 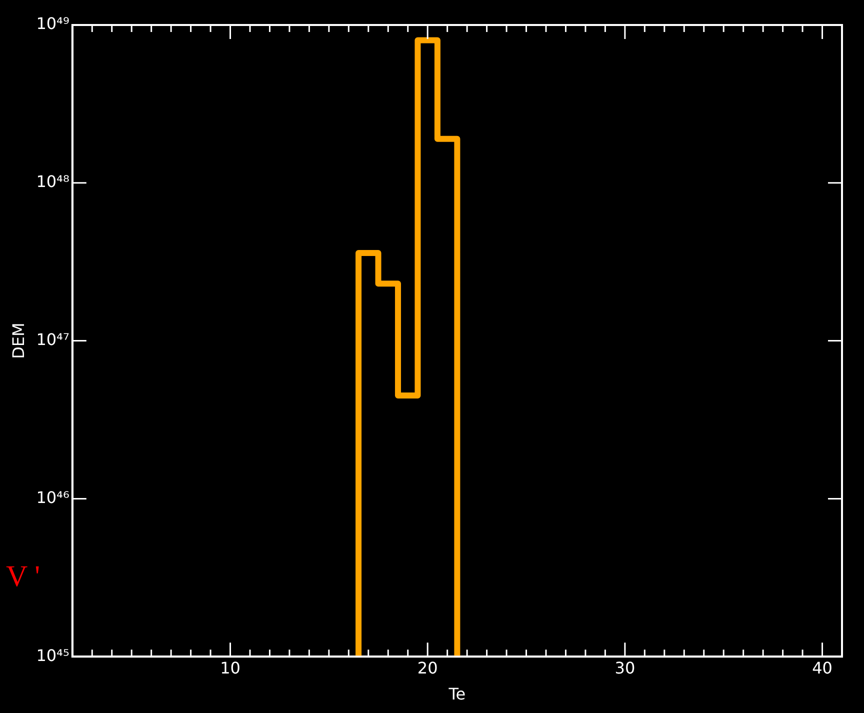 I want to click on x-tick-label: 20, so click(x=427, y=668).